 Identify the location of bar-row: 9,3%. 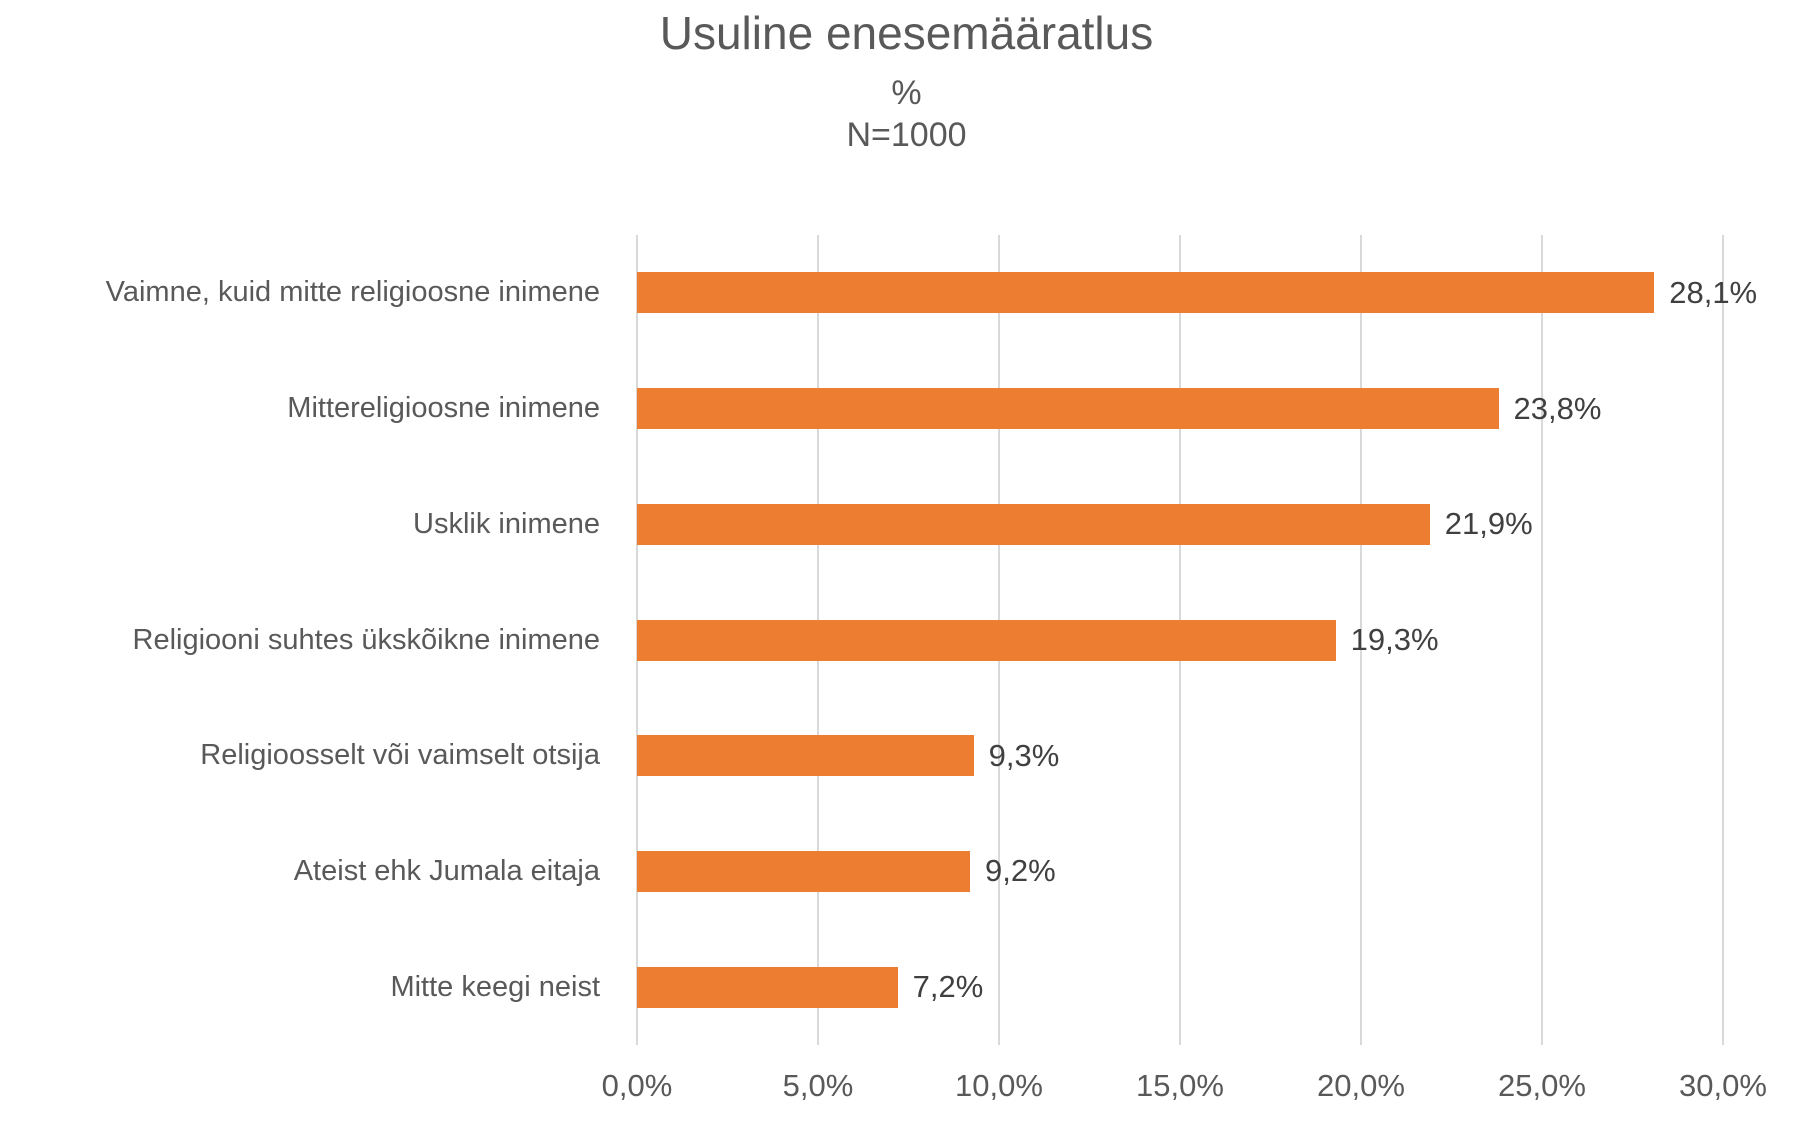
(1180, 756).